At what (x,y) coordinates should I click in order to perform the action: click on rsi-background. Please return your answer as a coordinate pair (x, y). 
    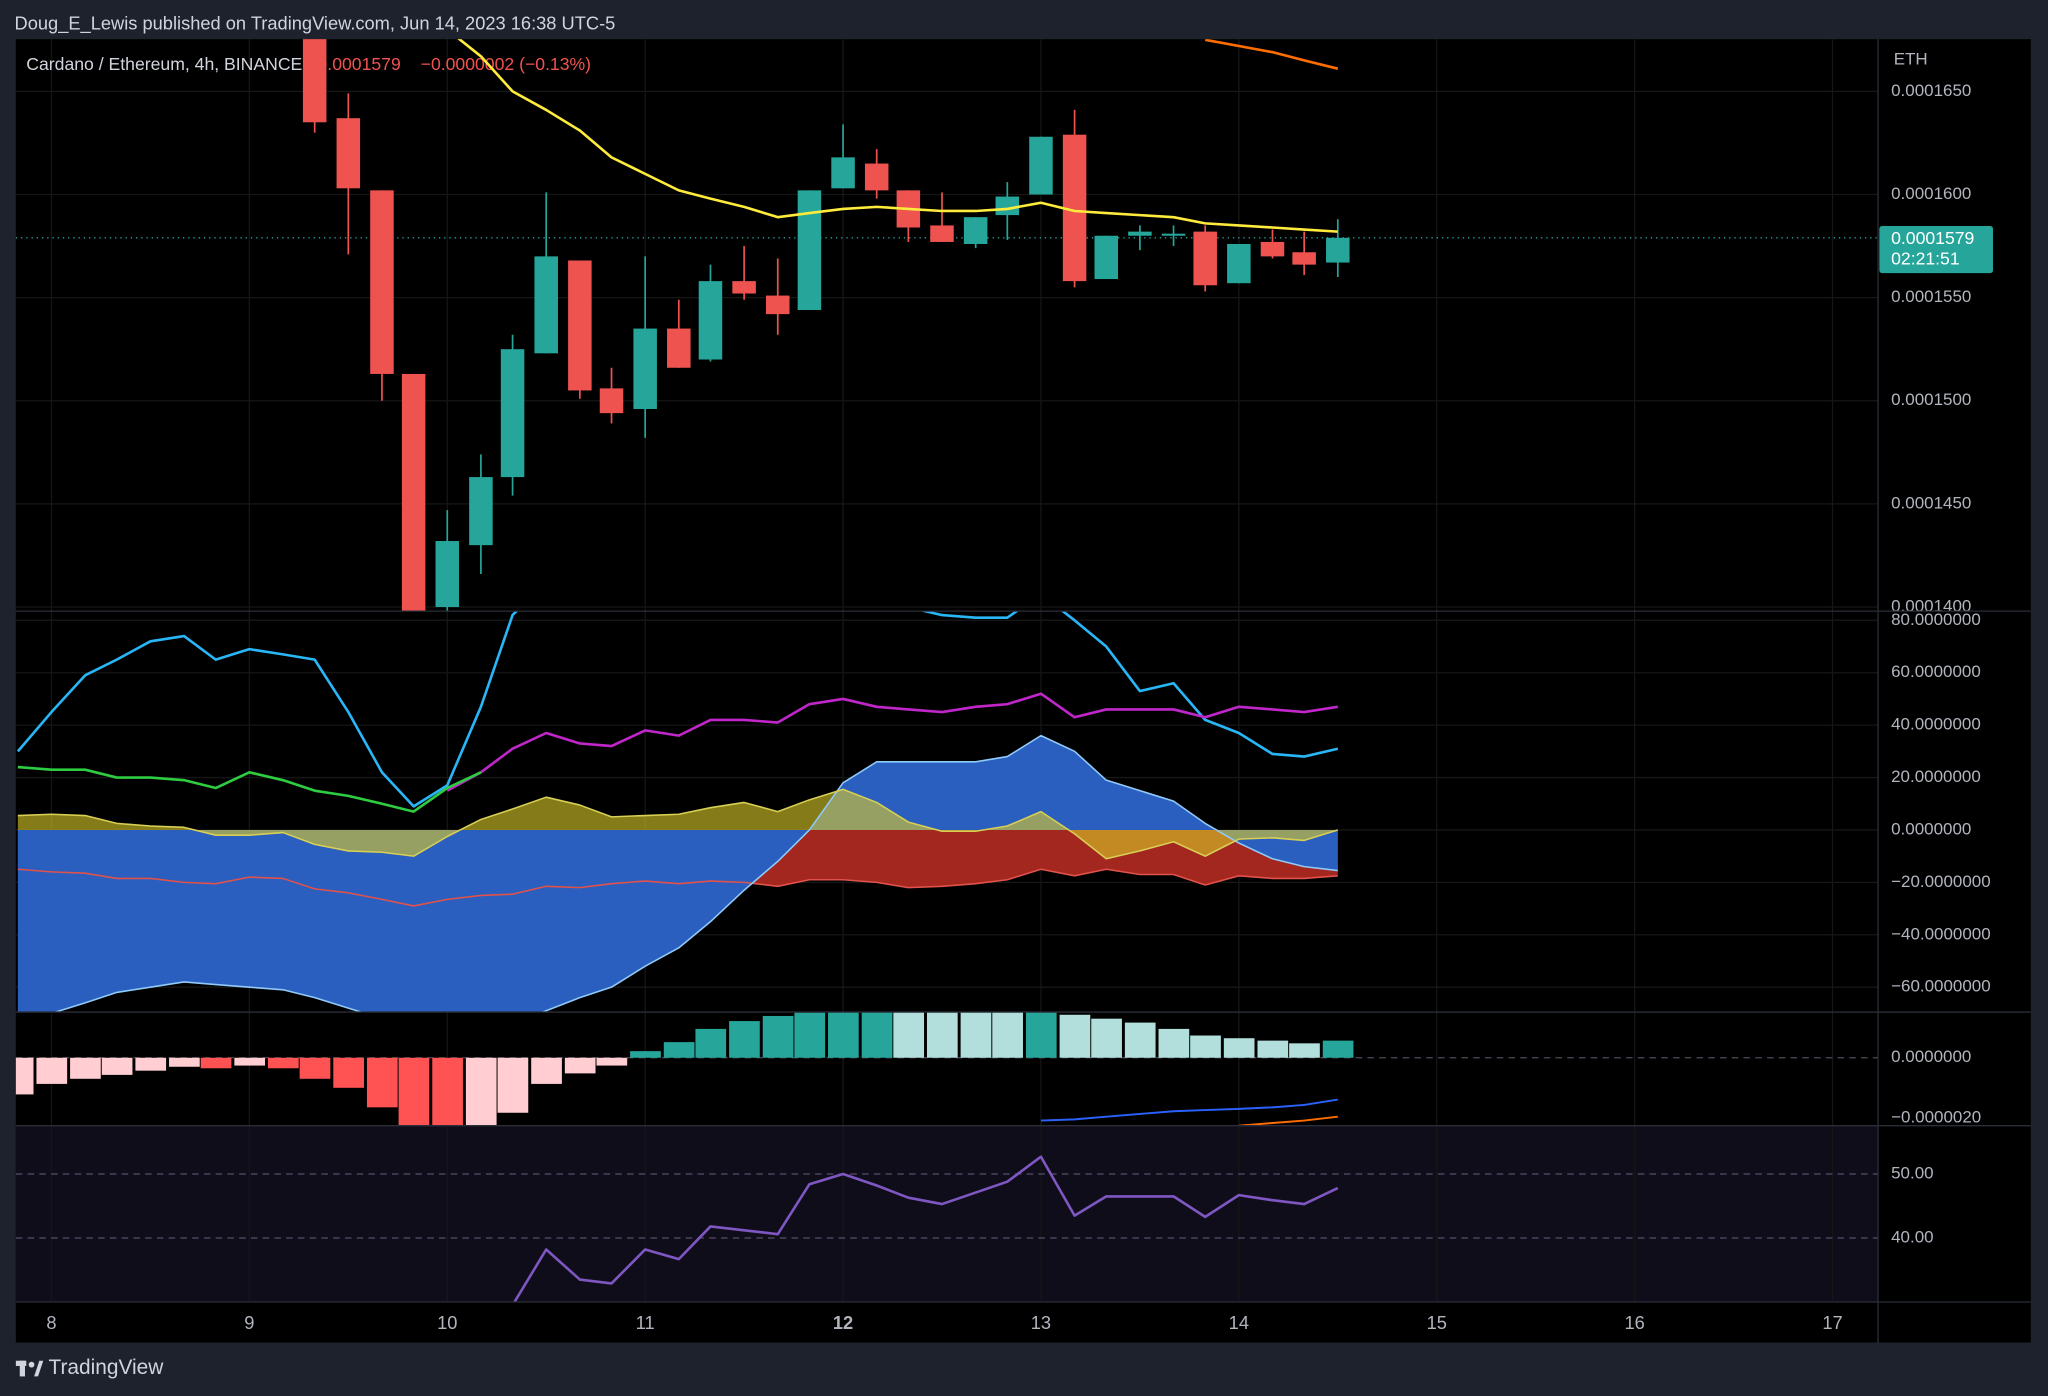
    Looking at the image, I should click on (947, 1213).